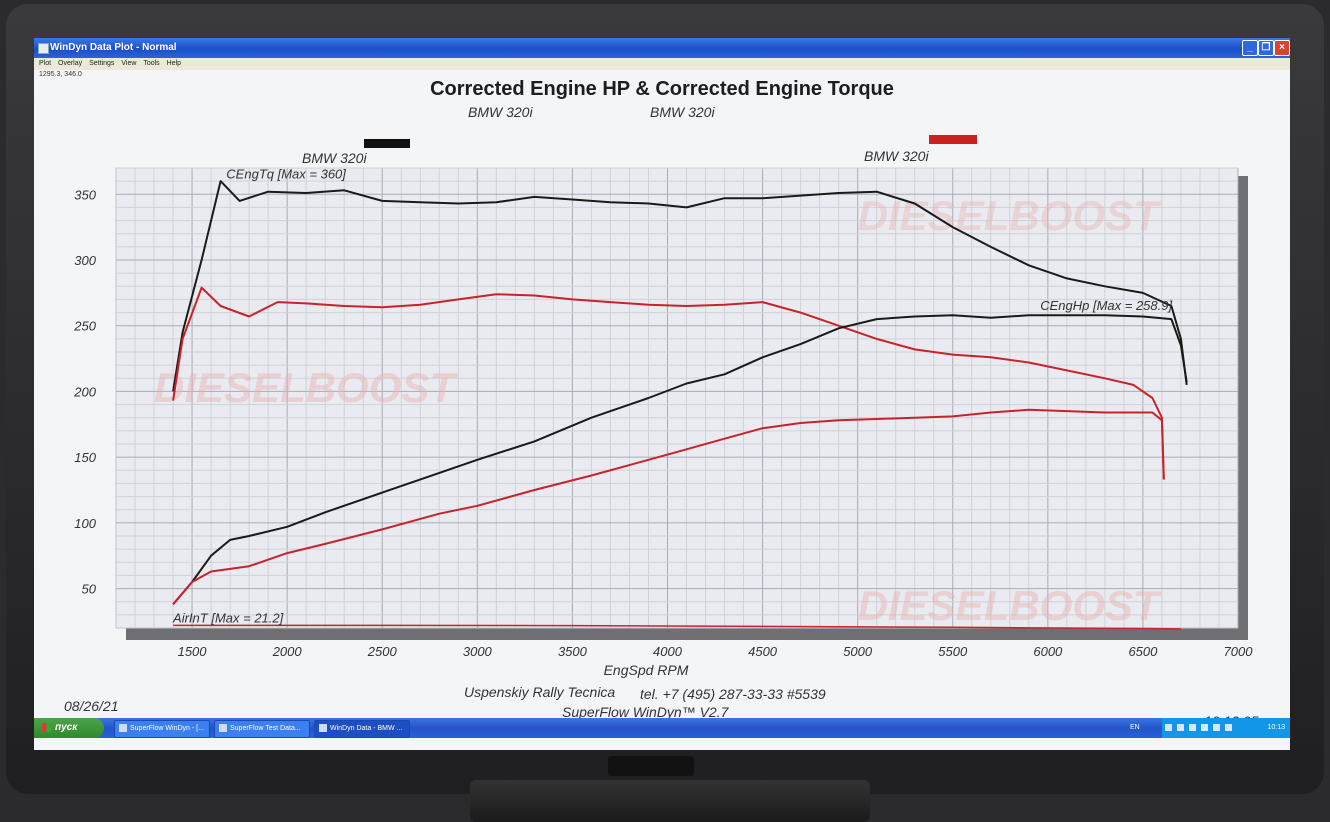 The image size is (1330, 822). Describe the element at coordinates (763, 651) in the screenshot. I see `x-tick-label: 4500` at that location.